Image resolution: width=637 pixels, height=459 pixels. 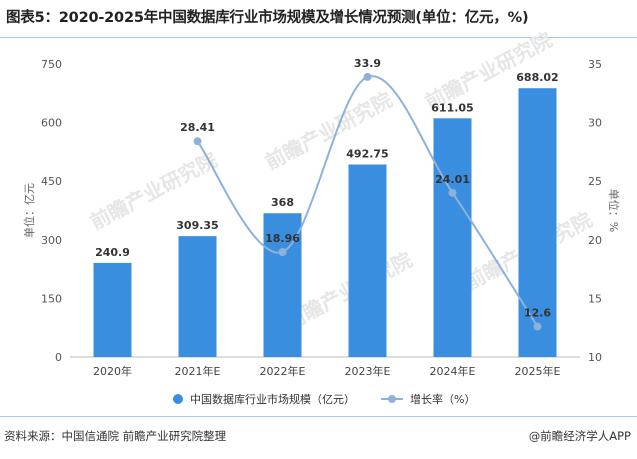 What do you see at coordinates (442, 399) in the screenshot?
I see `legend-line-label: 增长率（%）` at bounding box center [442, 399].